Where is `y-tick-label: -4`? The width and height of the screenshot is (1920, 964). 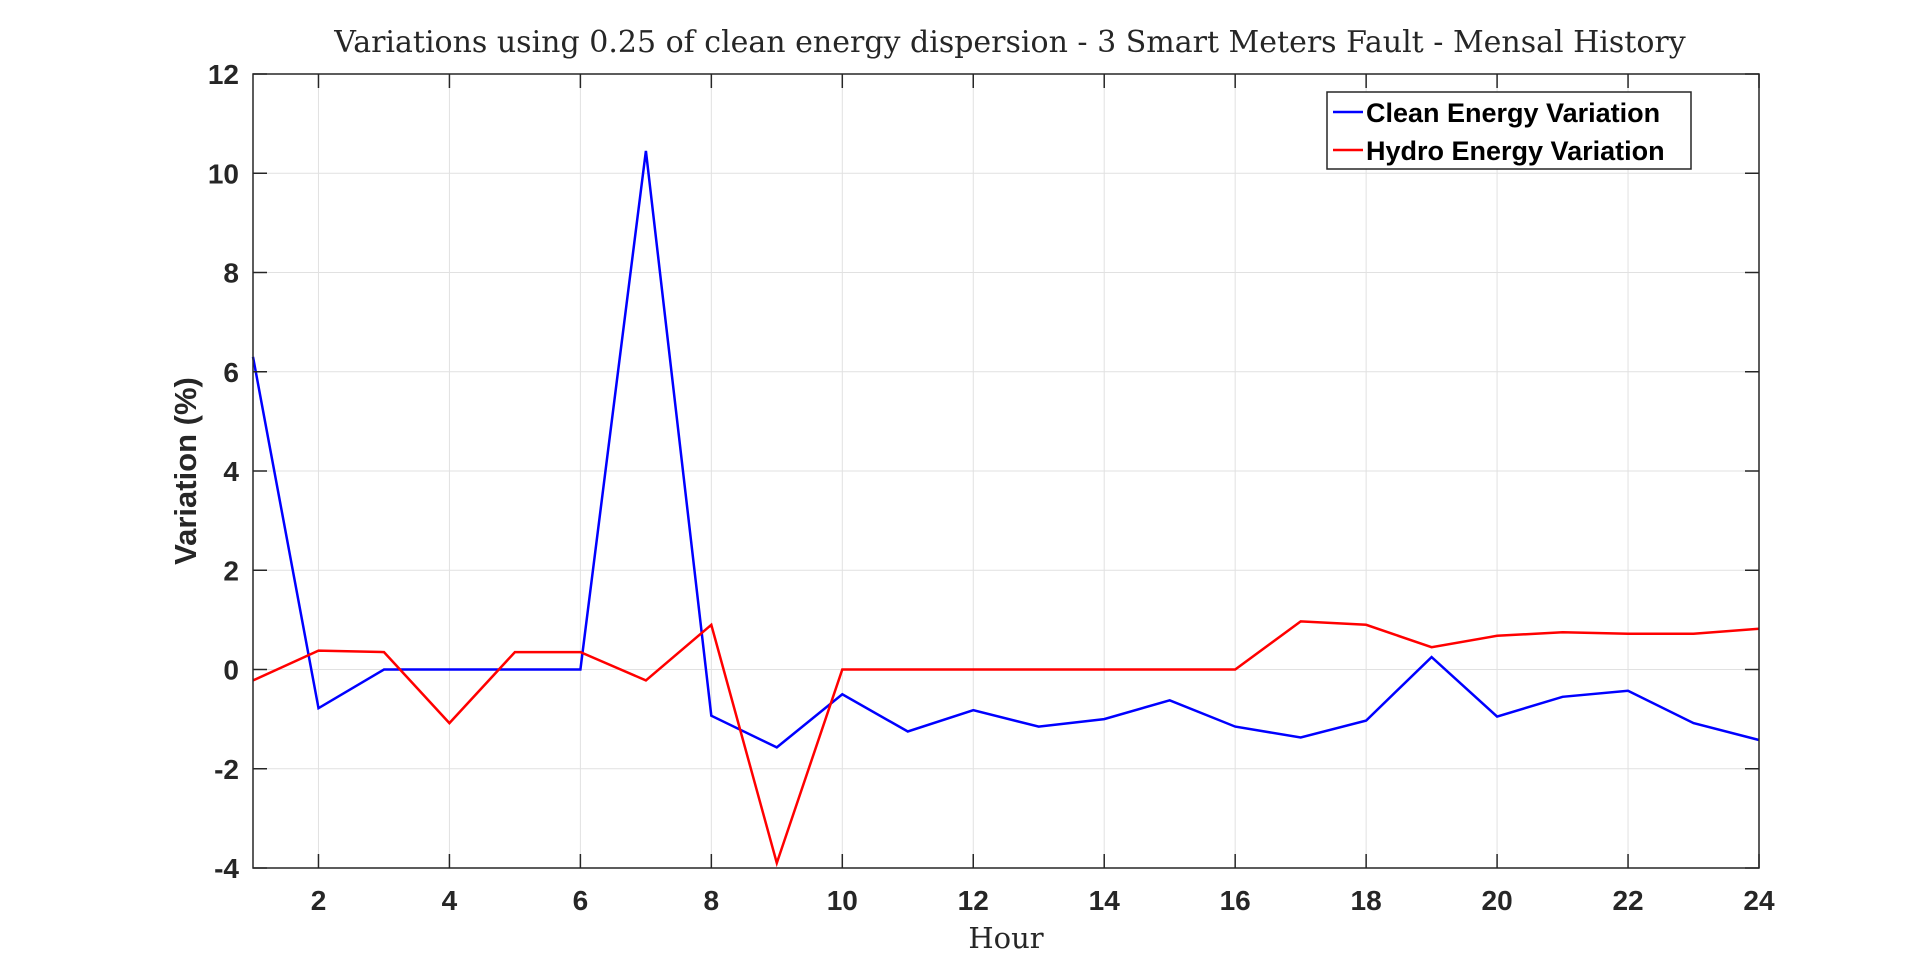 y-tick-label: -4 is located at coordinates (226, 868).